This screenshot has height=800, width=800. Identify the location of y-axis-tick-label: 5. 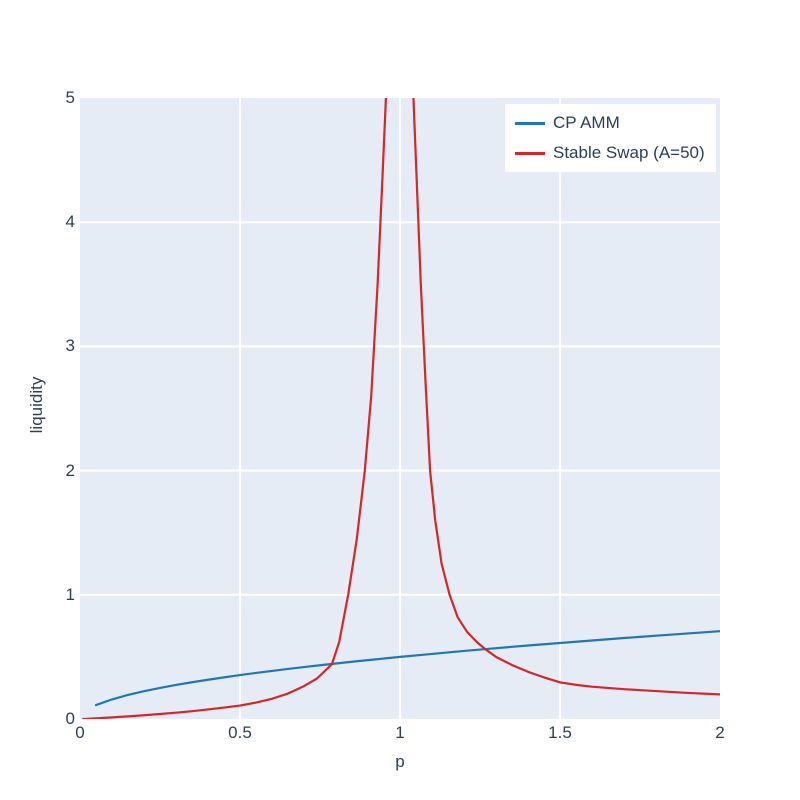
(70, 97).